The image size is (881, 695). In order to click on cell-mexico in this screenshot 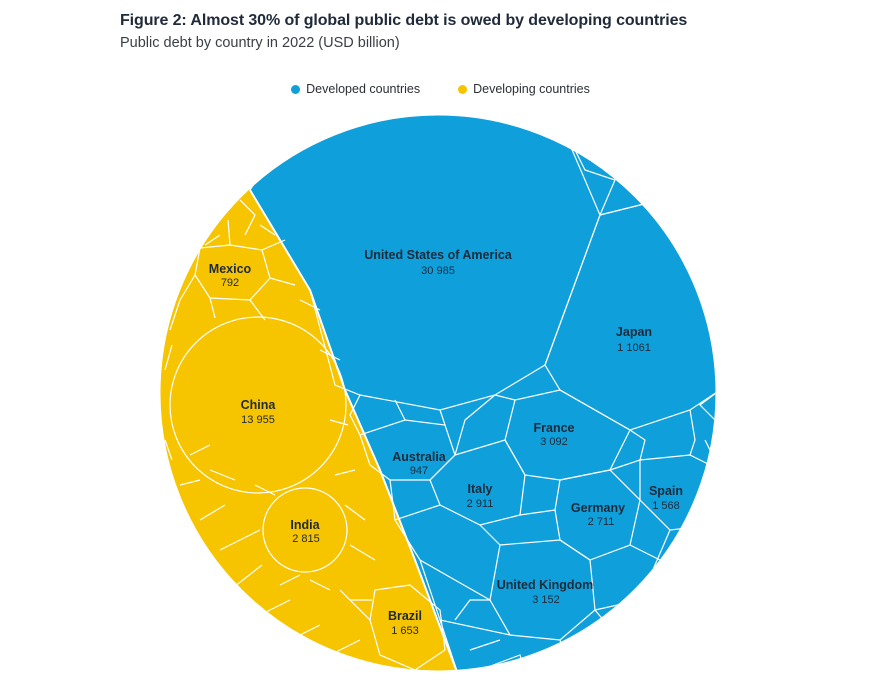, I will do `click(232, 272)`.